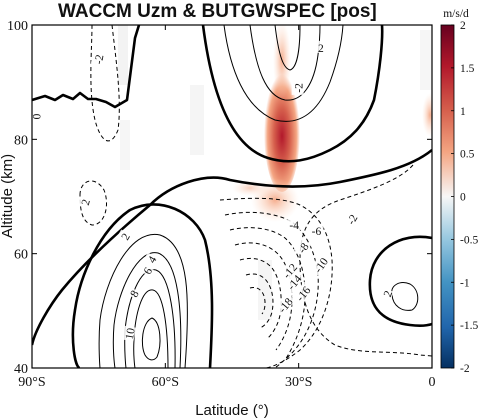 Image resolution: width=500 pixels, height=420 pixels. I want to click on contour-label: 6, so click(147, 270).